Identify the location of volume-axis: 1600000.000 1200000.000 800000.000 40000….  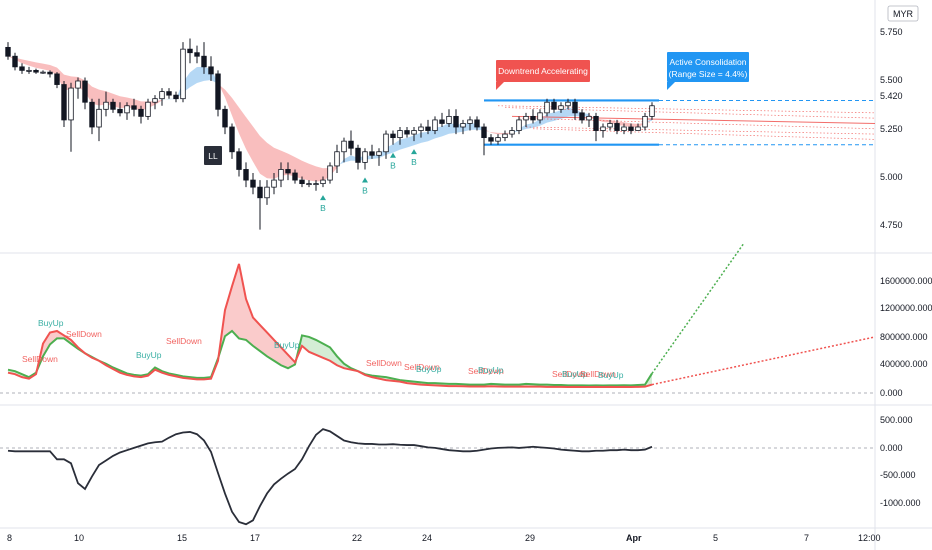
(906, 337).